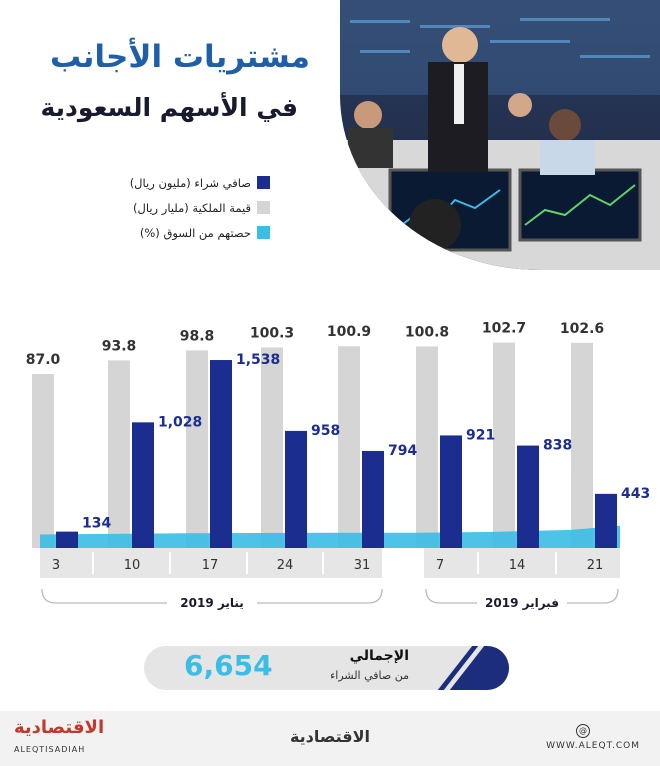  What do you see at coordinates (197, 336) in the screenshot?
I see `ownership-value-label: 98.8` at bounding box center [197, 336].